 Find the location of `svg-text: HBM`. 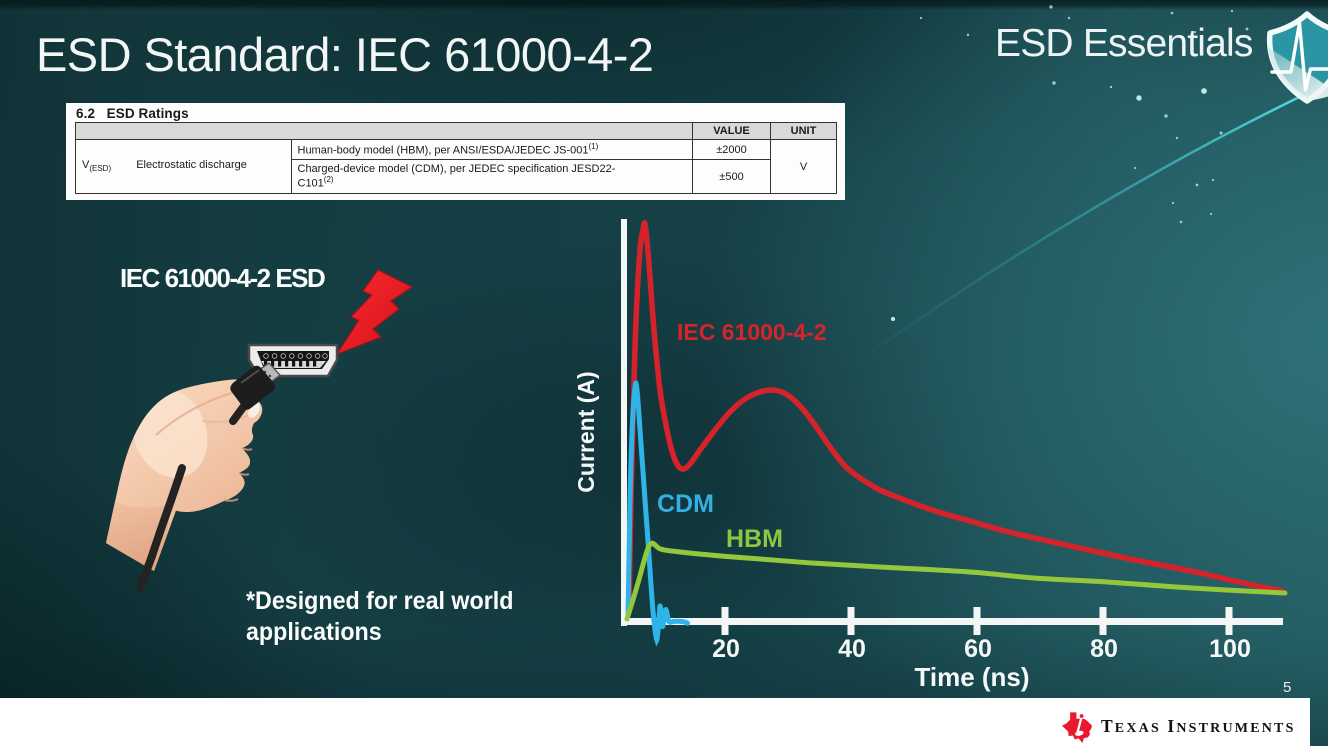

svg-text: HBM is located at coordinates (754, 539).